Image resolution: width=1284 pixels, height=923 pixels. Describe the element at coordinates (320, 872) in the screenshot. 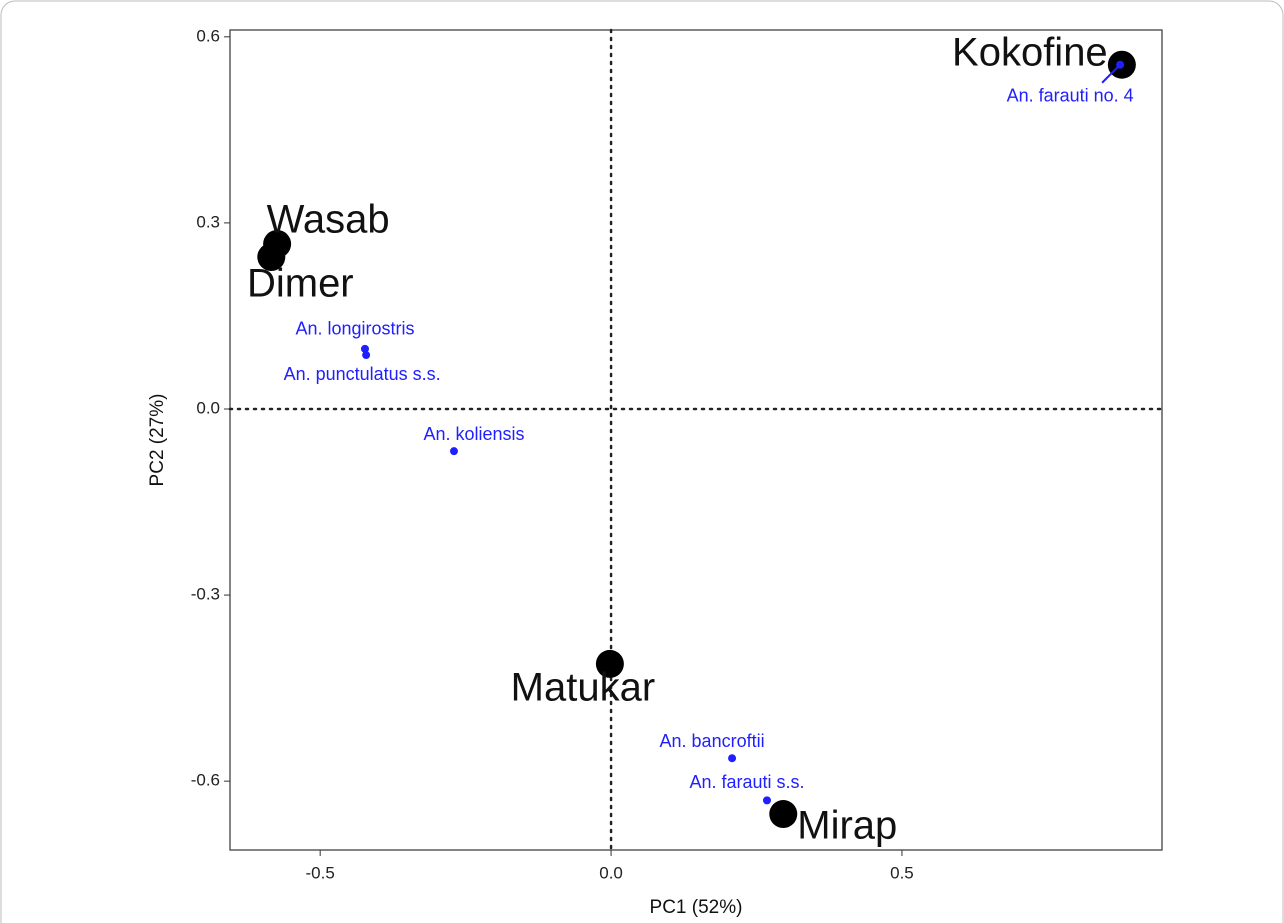

I see `x-tick-label: -0.5` at that location.